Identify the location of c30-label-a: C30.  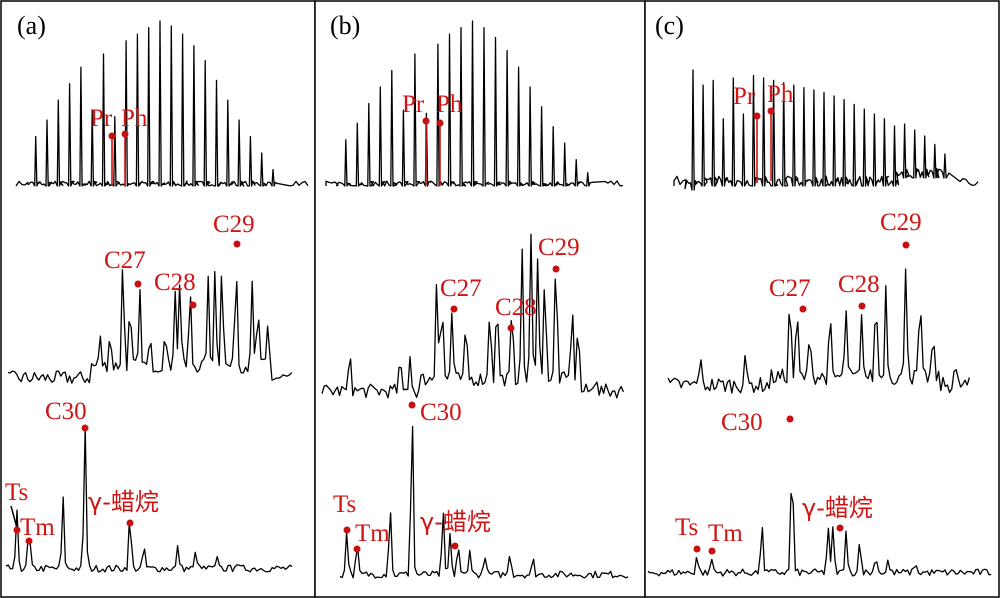
(66, 411).